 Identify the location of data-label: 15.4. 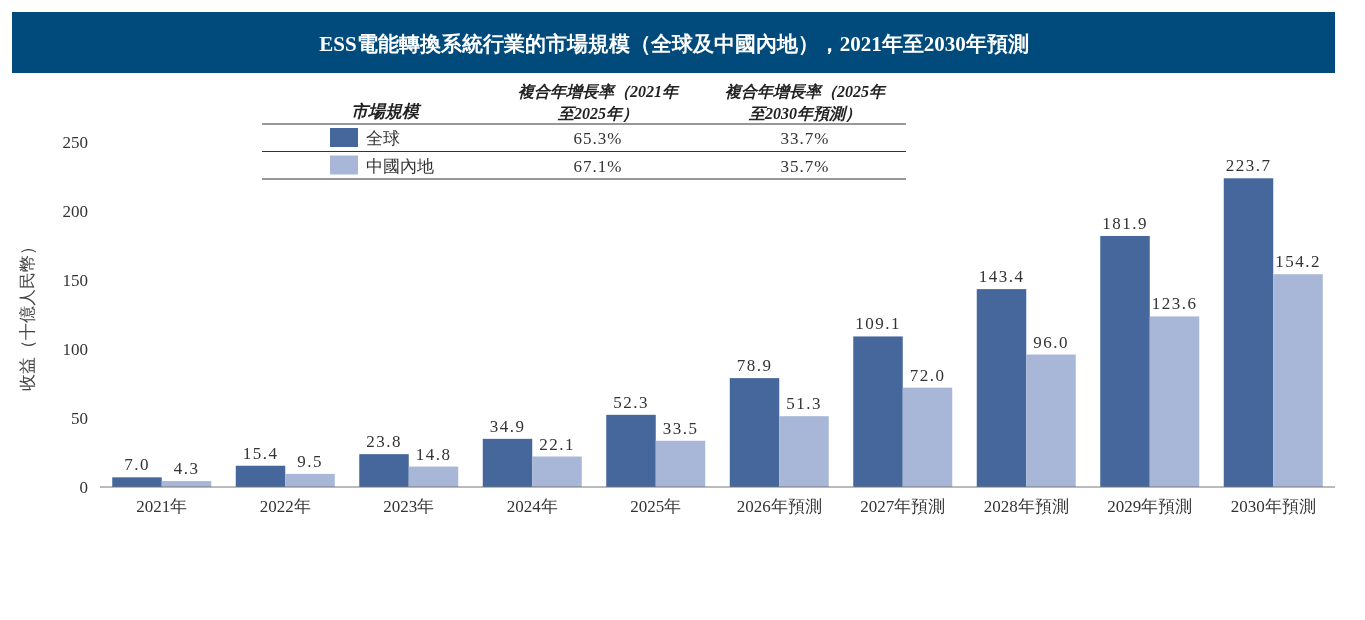
(260, 453).